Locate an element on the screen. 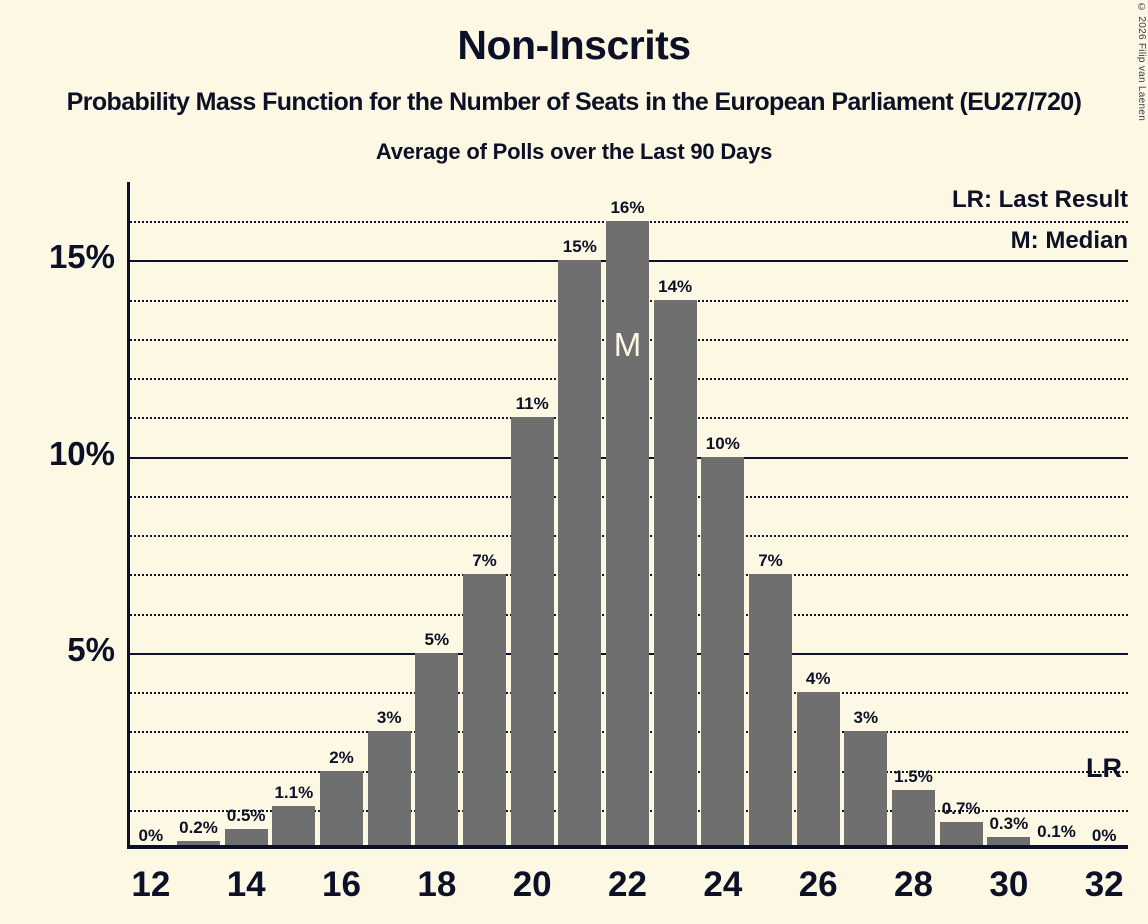 The image size is (1148, 924). bar-value-label: 0.2% is located at coordinates (198, 828).